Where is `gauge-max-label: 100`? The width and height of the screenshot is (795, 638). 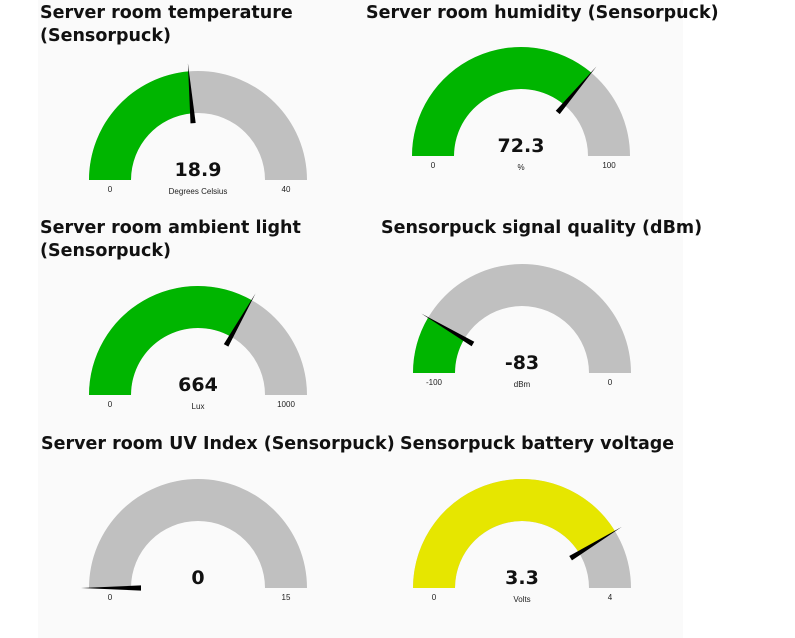
gauge-max-label: 100 is located at coordinates (609, 165).